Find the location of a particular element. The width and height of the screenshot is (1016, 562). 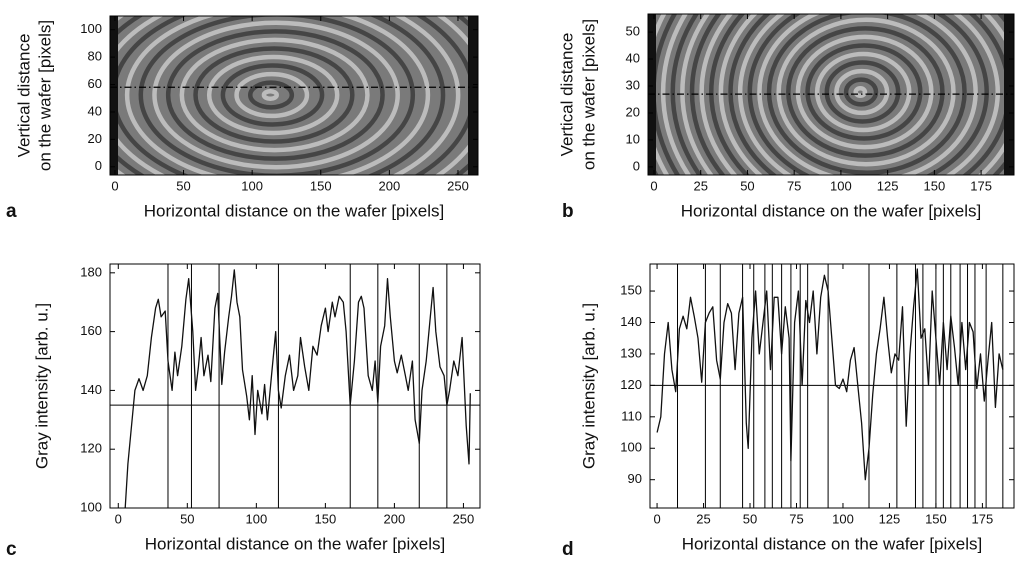

y-tick-label: 130 is located at coordinates (631, 352).